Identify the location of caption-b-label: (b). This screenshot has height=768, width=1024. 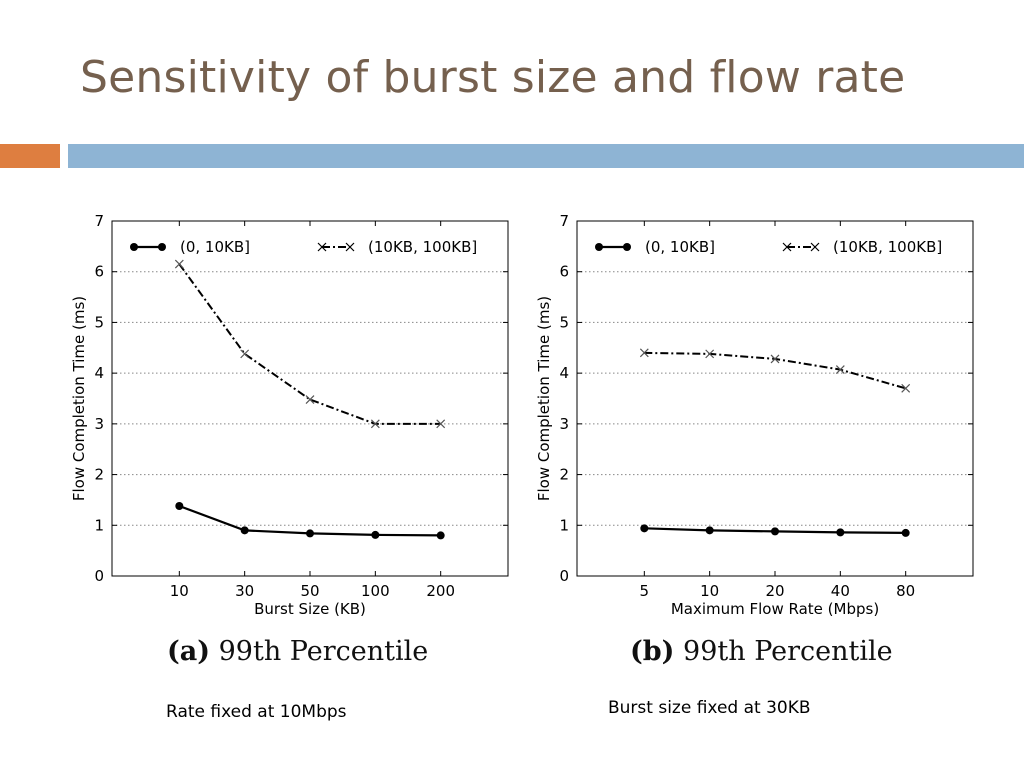
(652, 651).